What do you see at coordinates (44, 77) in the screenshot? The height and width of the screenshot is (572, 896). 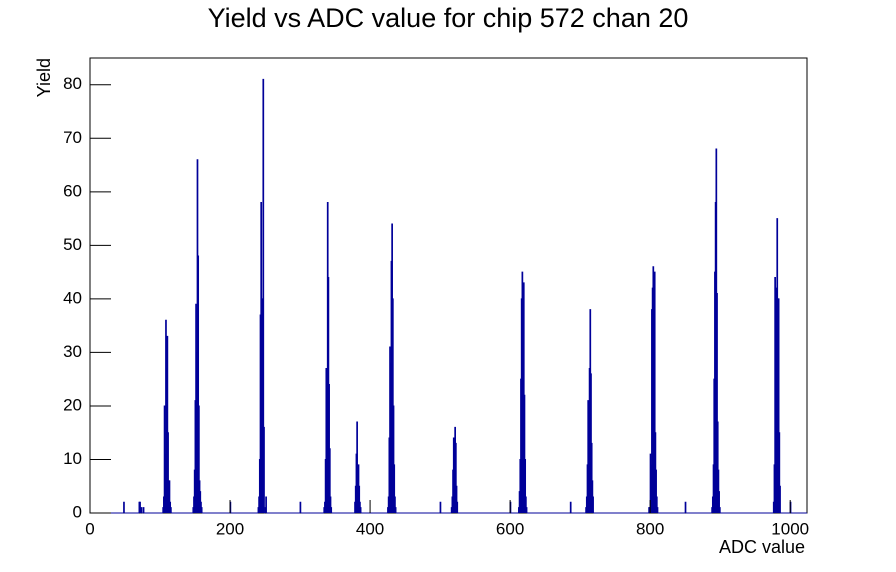 I see `y-axis-label: Yield` at bounding box center [44, 77].